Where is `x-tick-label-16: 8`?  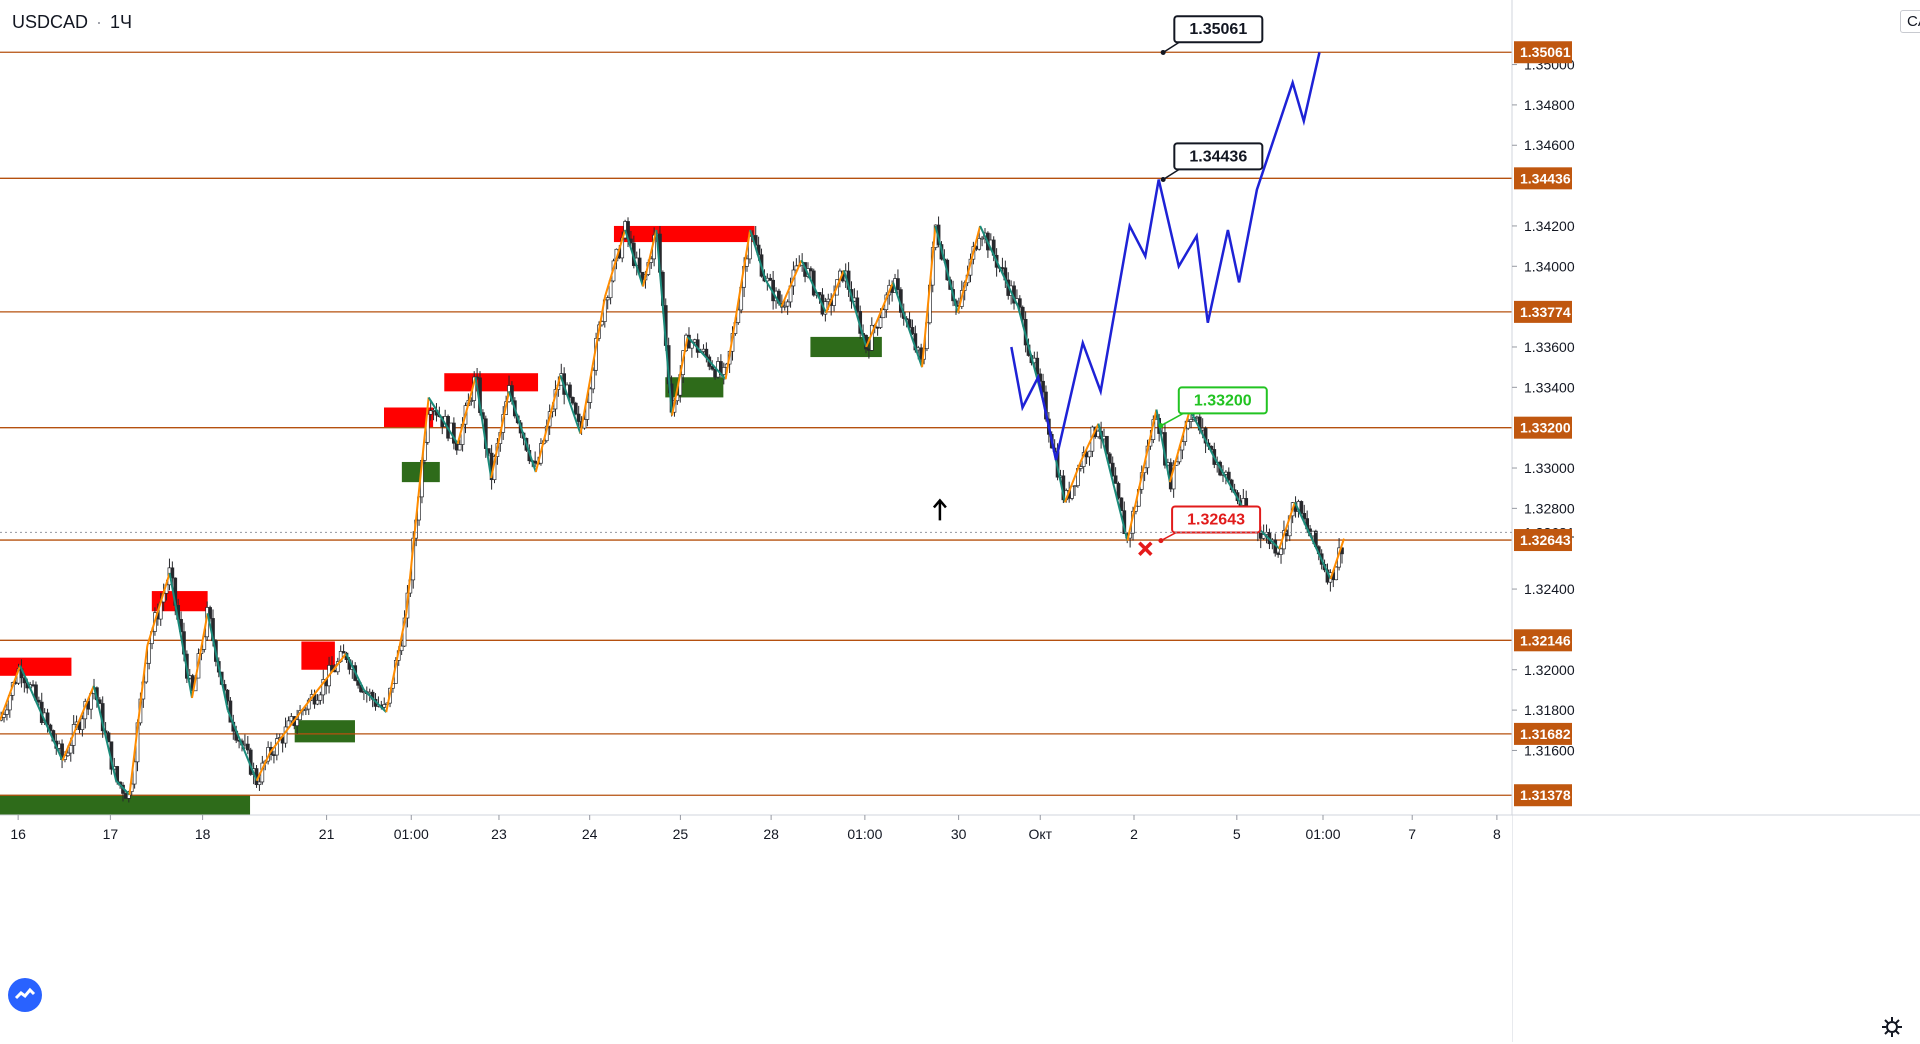 x-tick-label-16: 8 is located at coordinates (1497, 834).